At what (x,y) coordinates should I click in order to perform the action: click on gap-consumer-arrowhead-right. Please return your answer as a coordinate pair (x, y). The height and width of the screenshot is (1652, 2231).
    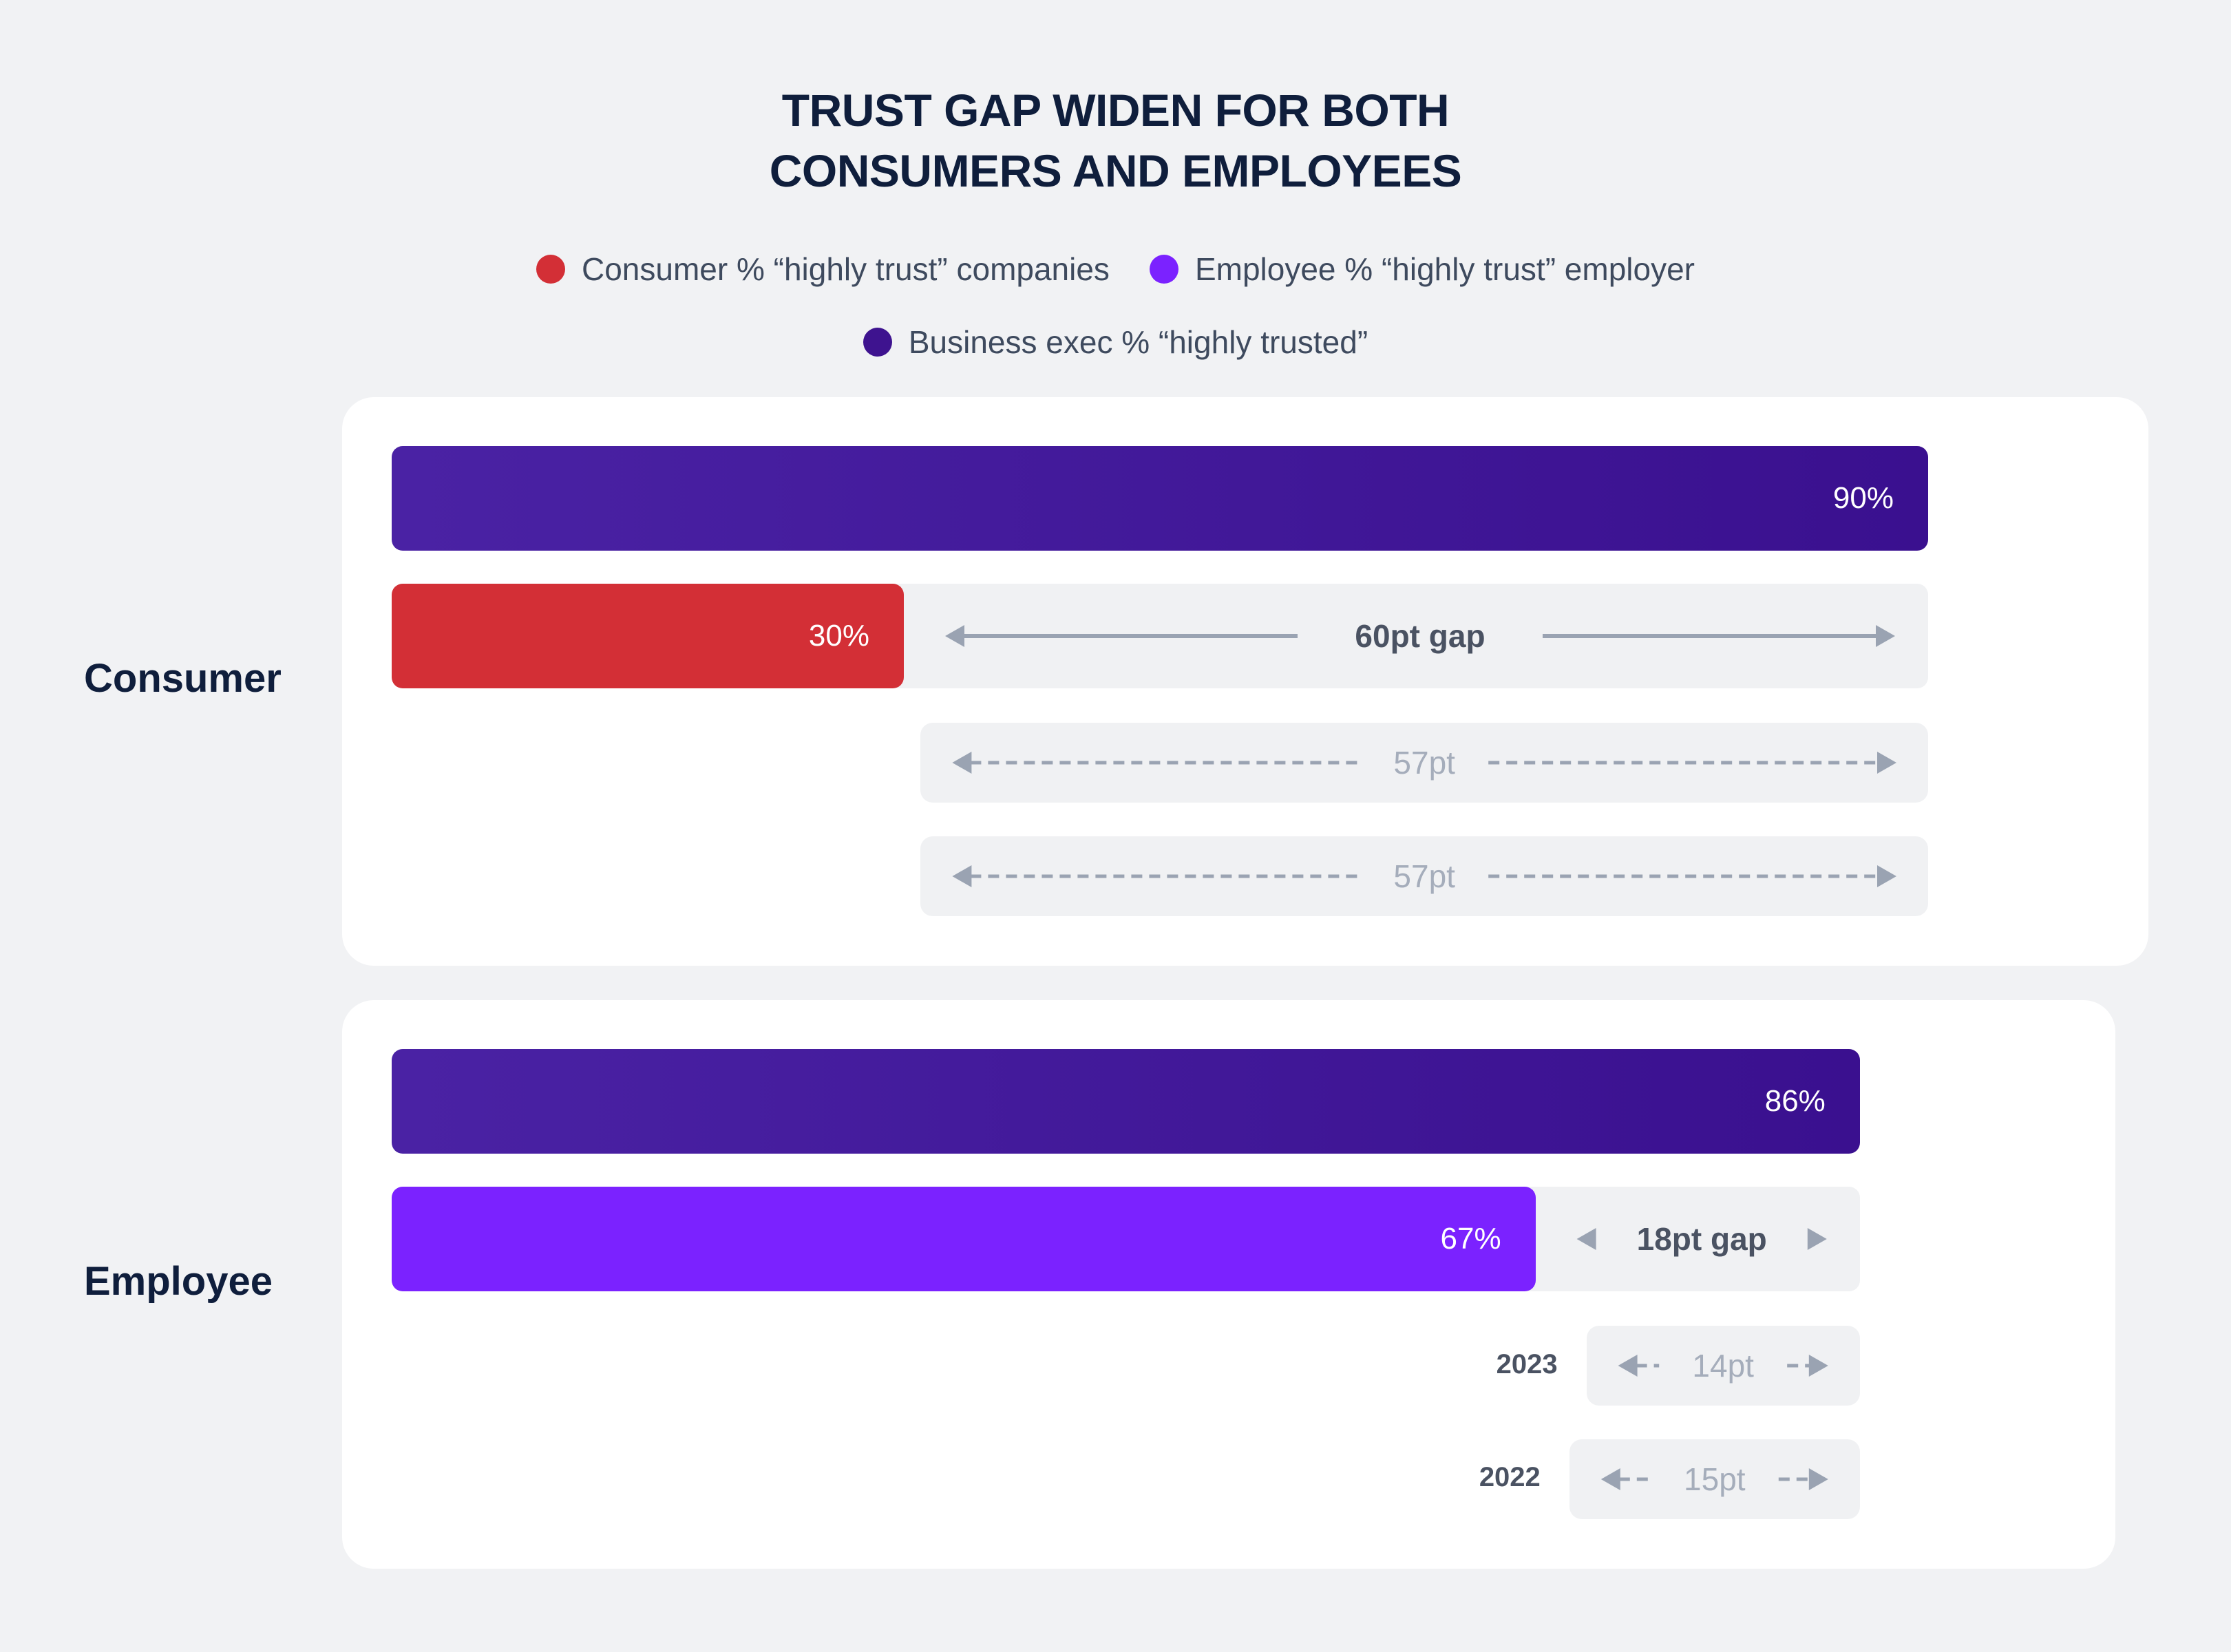
    Looking at the image, I should click on (1885, 636).